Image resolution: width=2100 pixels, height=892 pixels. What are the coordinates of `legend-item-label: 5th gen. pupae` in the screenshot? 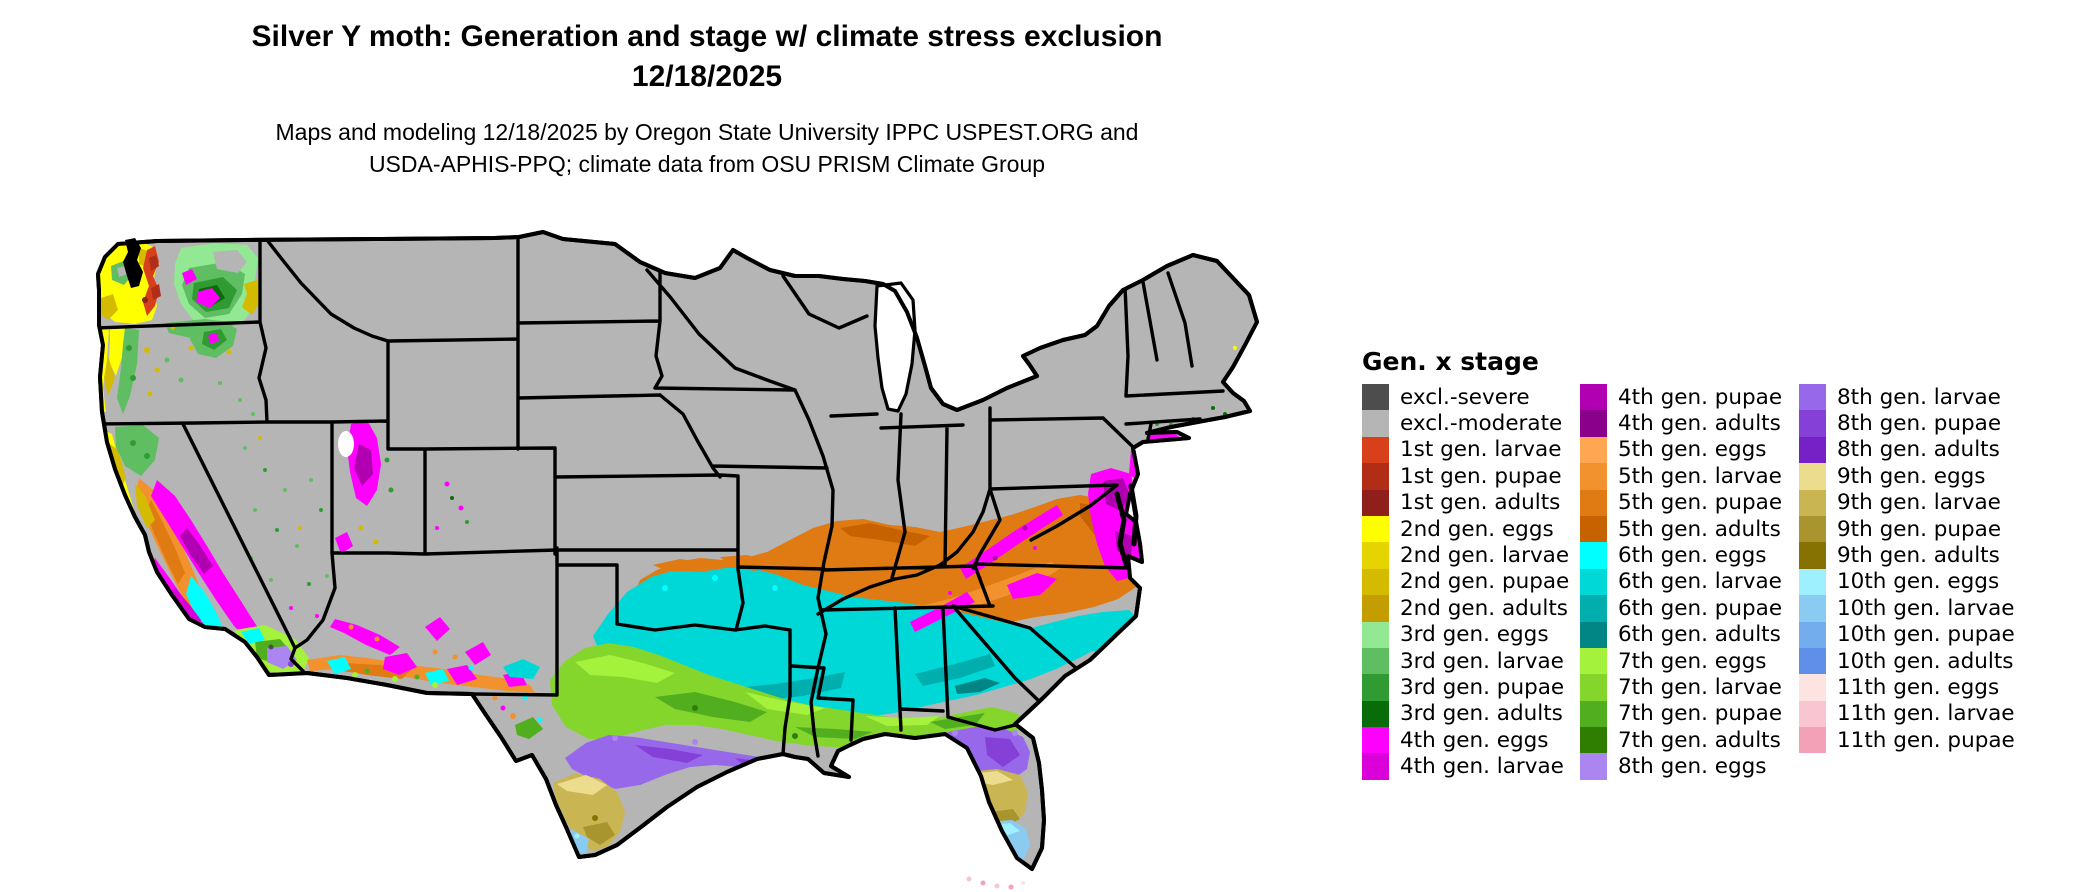 It's located at (1700, 503).